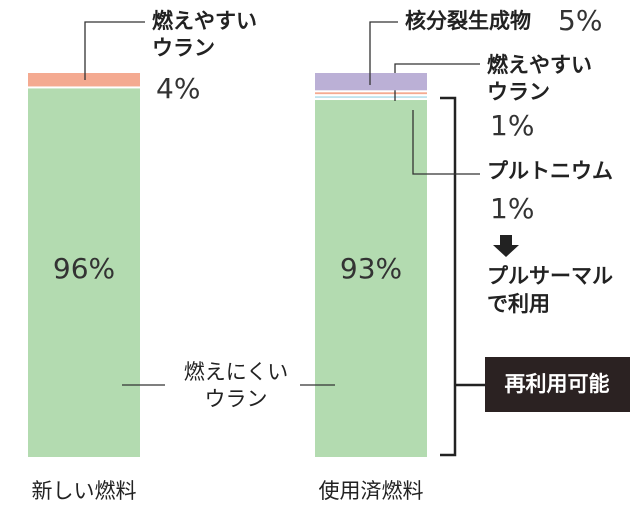 The width and height of the screenshot is (640, 520). I want to click on value-label: 5%, so click(580, 20).